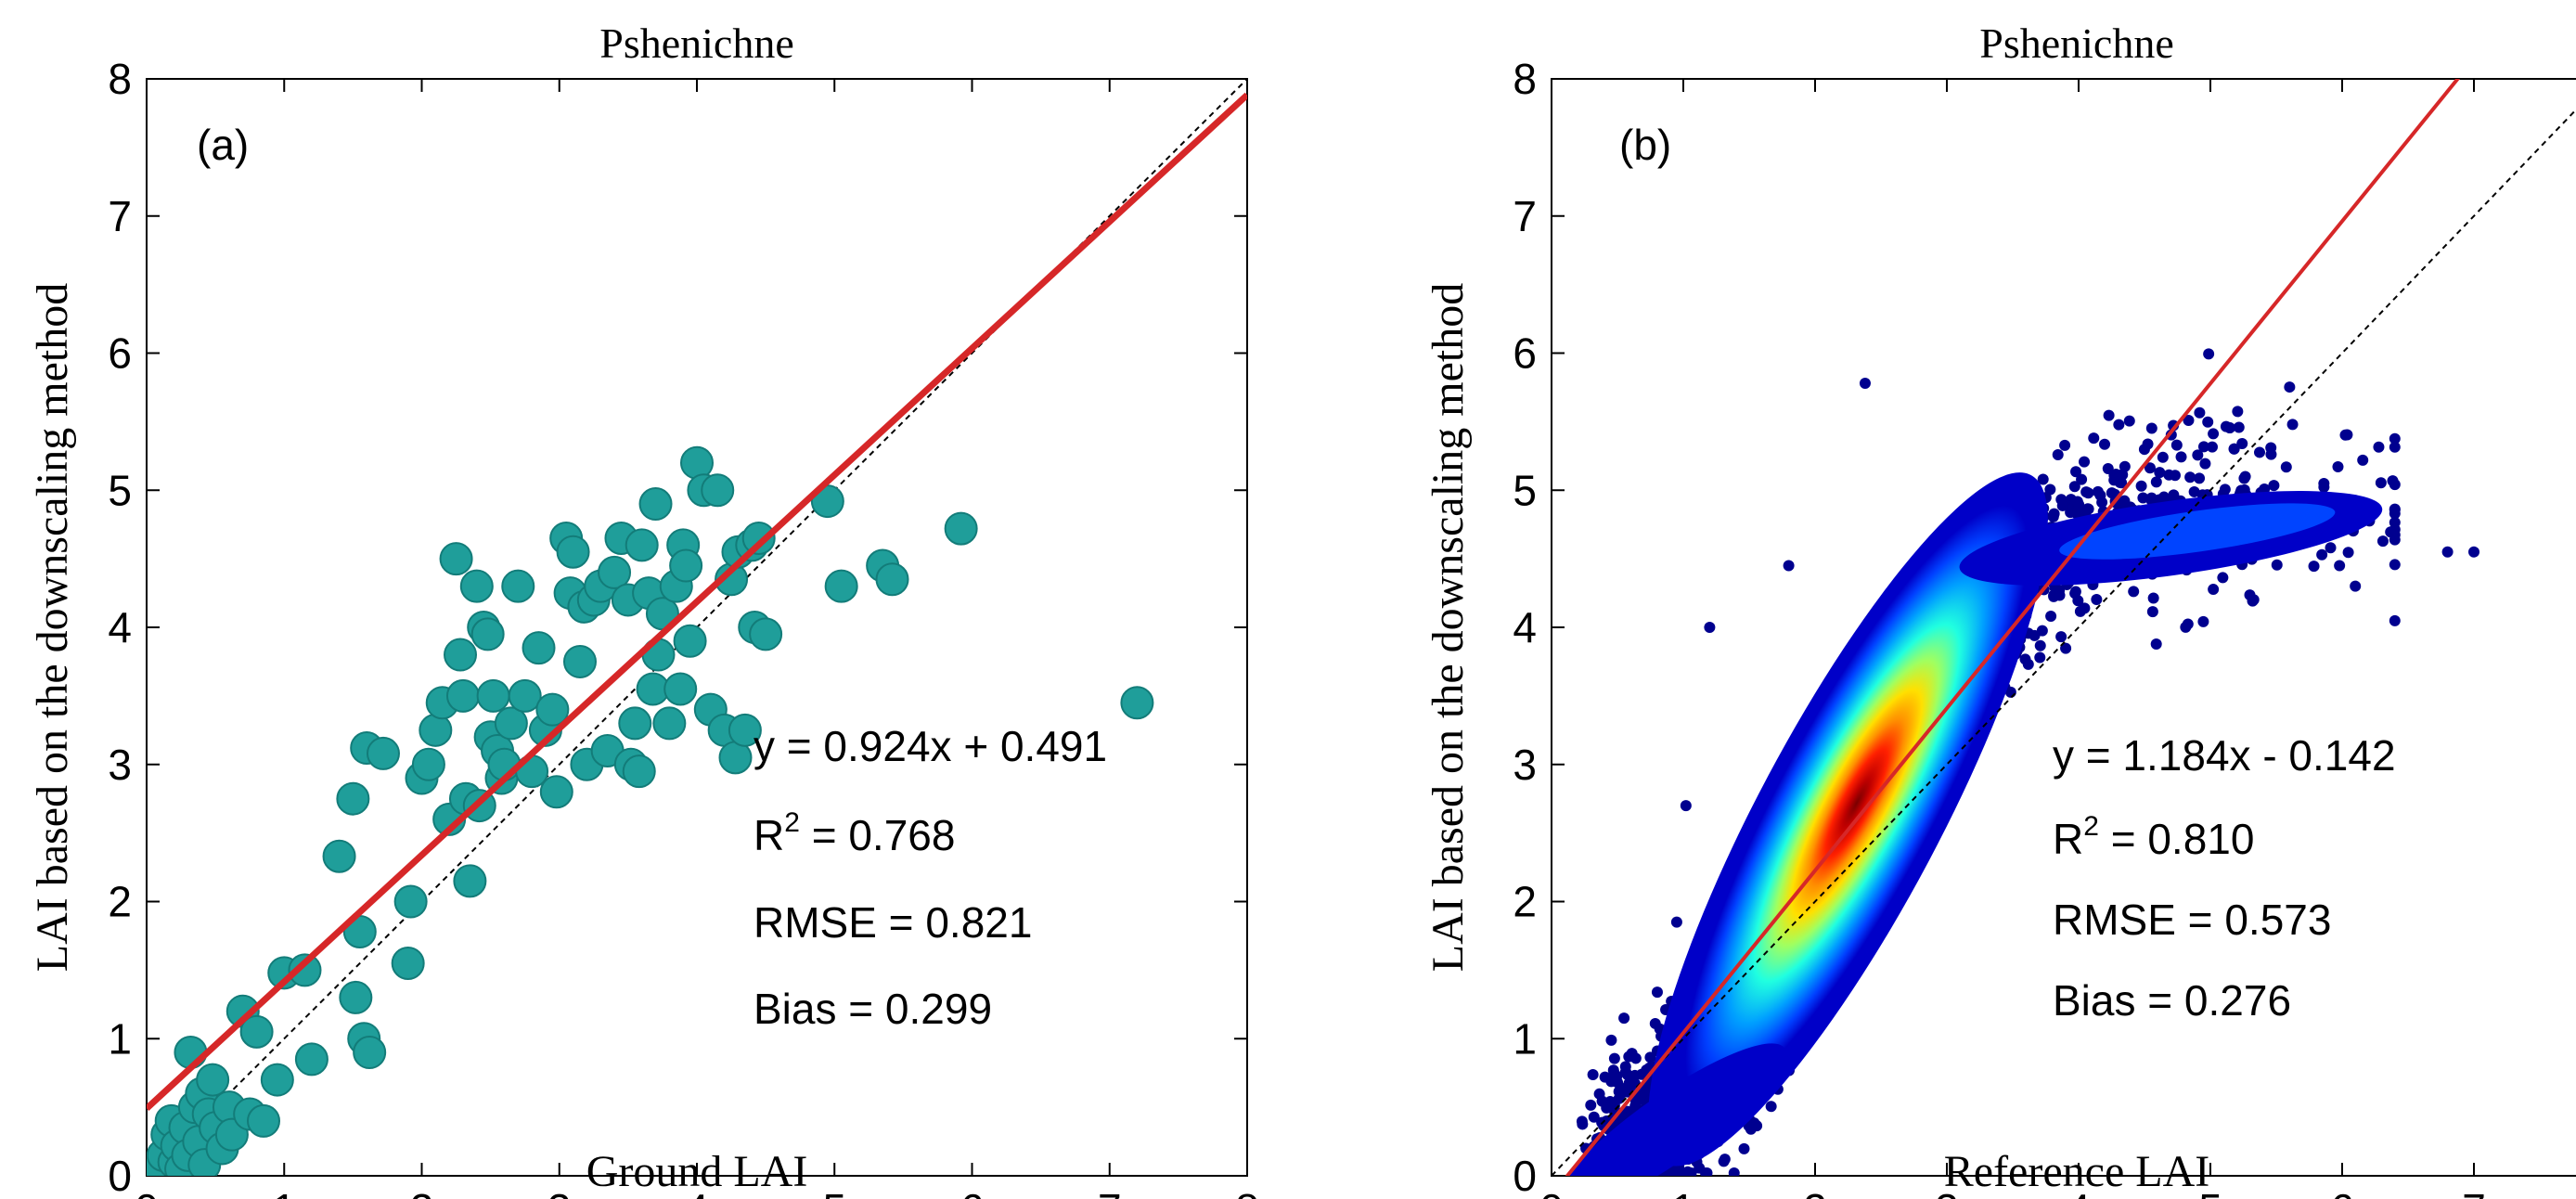  What do you see at coordinates (120, 1175) in the screenshot?
I see `y-tick-label-a: 0` at bounding box center [120, 1175].